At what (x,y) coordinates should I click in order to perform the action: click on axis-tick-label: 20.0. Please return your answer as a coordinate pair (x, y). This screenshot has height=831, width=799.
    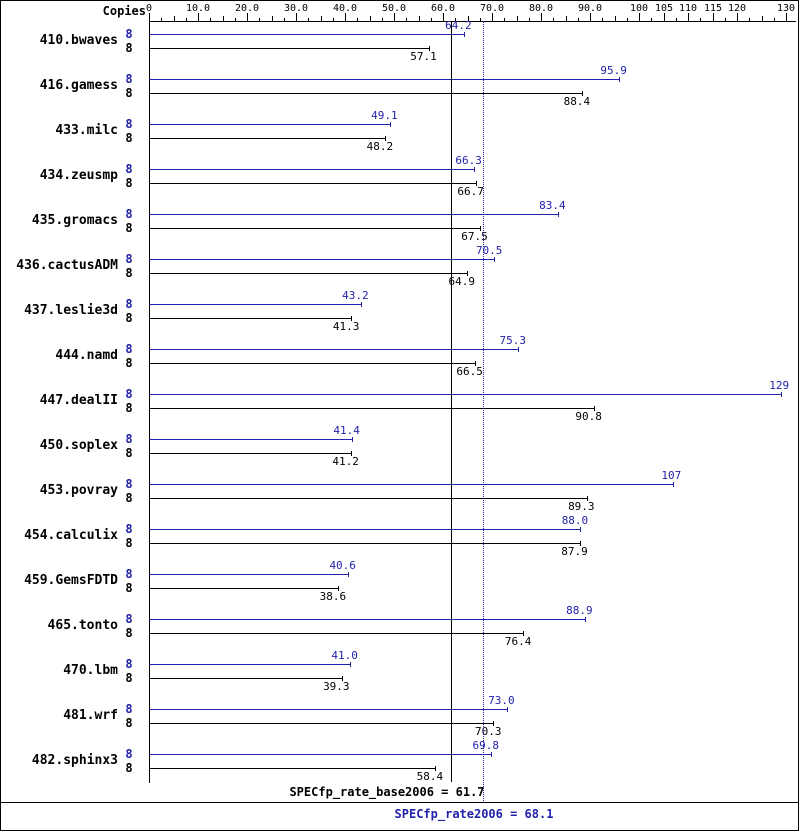
    Looking at the image, I should click on (247, 8).